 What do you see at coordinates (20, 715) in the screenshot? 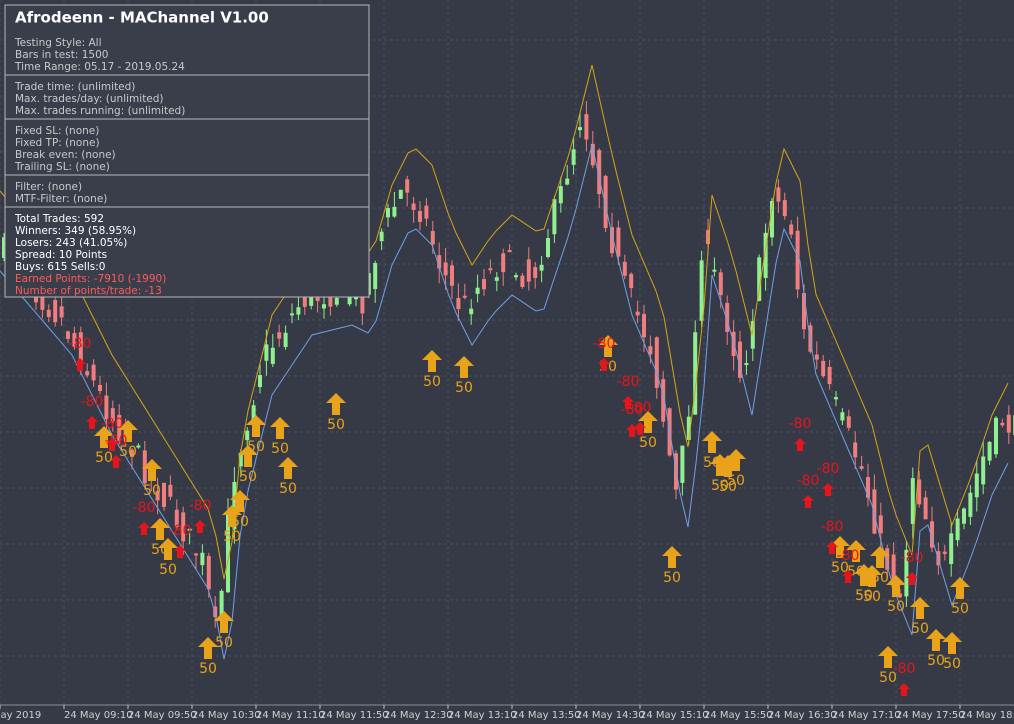
I see `time-label: 24 May 2019` at bounding box center [20, 715].